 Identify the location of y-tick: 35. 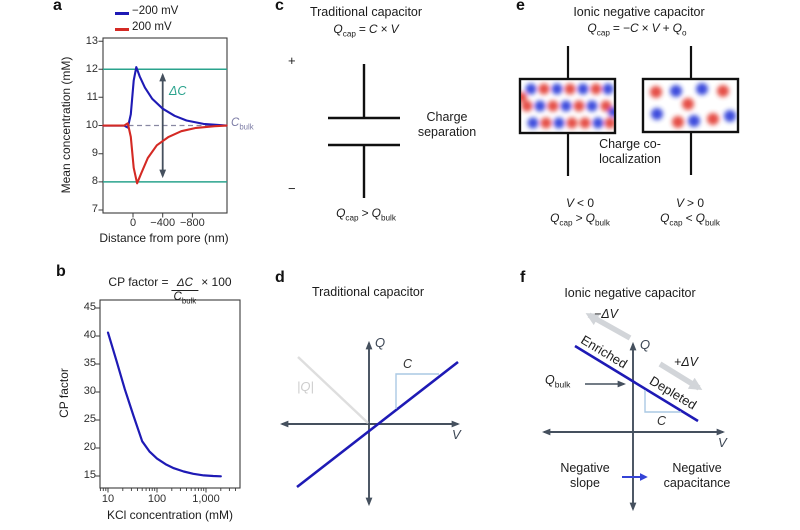
(89, 363).